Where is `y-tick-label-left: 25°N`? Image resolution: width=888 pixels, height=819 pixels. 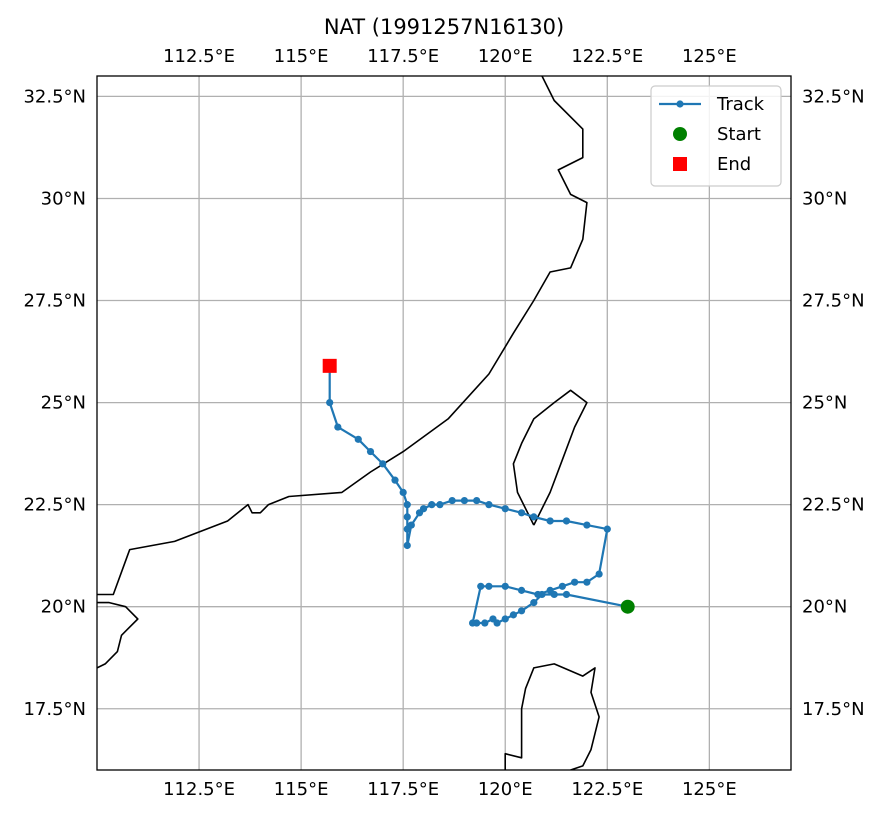
y-tick-label-left: 25°N is located at coordinates (63, 403).